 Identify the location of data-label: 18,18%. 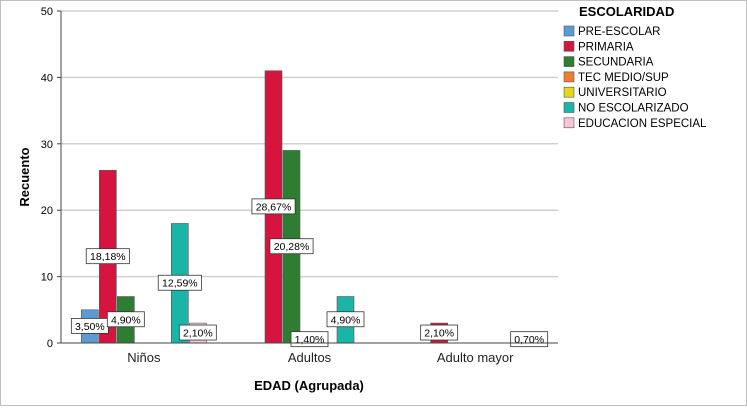
(107, 256).